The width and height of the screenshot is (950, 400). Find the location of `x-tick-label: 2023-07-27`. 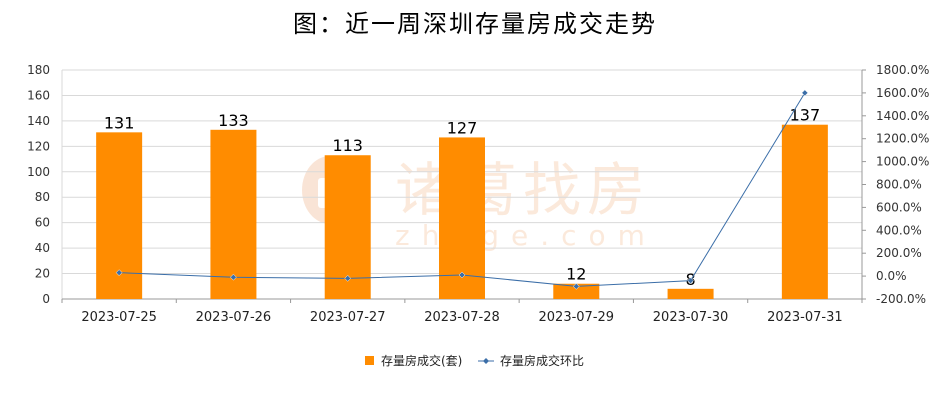

x-tick-label: 2023-07-27 is located at coordinates (348, 317).